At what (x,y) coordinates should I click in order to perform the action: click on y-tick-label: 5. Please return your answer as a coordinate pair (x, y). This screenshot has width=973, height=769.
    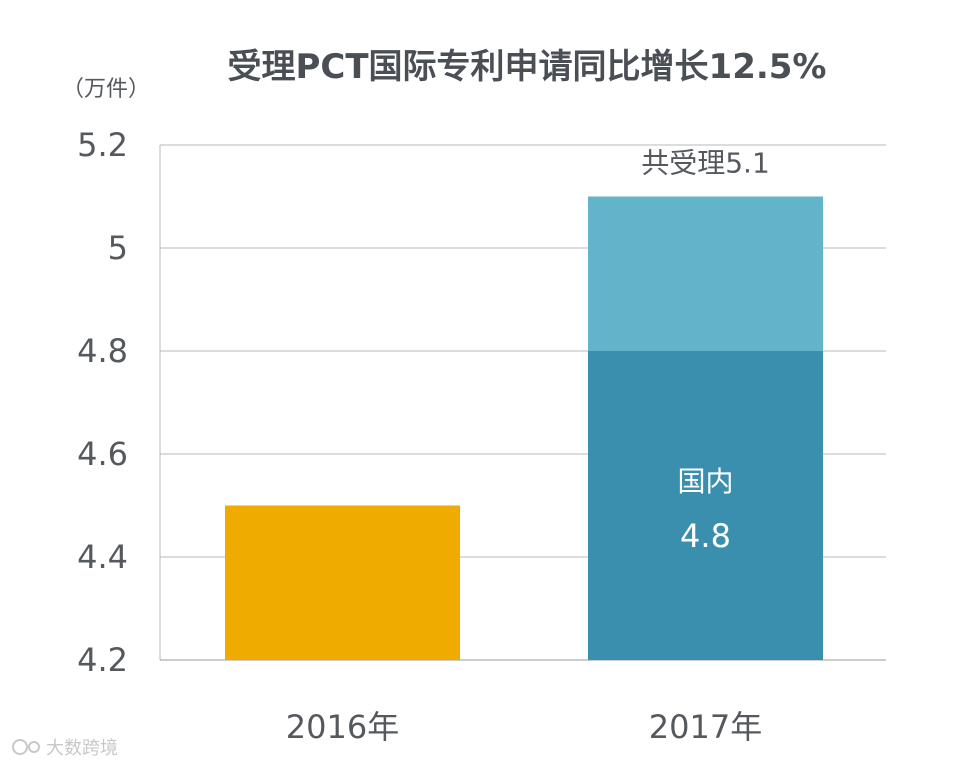
    Looking at the image, I should click on (118, 248).